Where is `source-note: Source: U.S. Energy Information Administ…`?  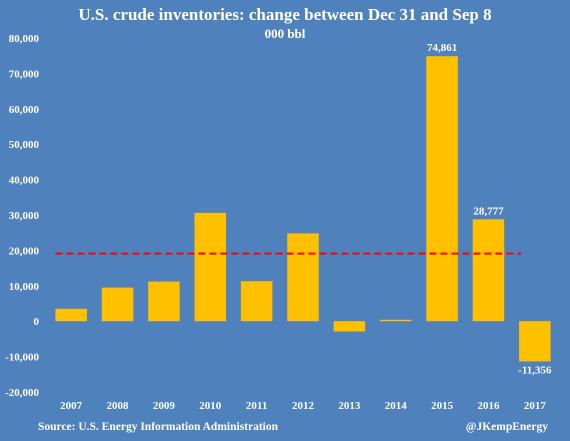
source-note: Source: U.S. Energy Information Administ… is located at coordinates (158, 427).